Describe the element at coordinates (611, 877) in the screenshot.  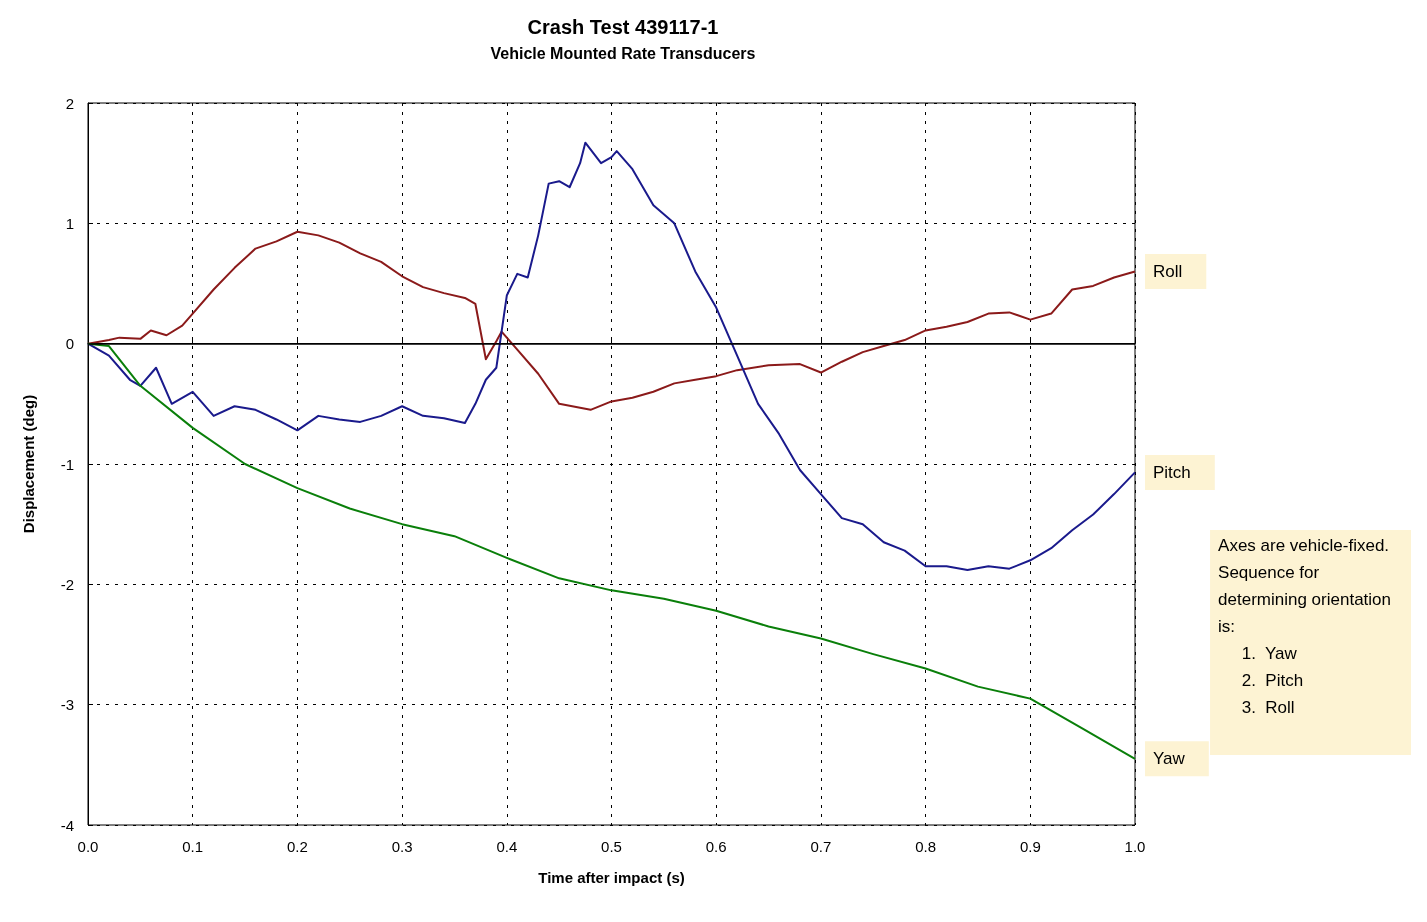
I see `x-axis-title: Time after impact (s)` at that location.